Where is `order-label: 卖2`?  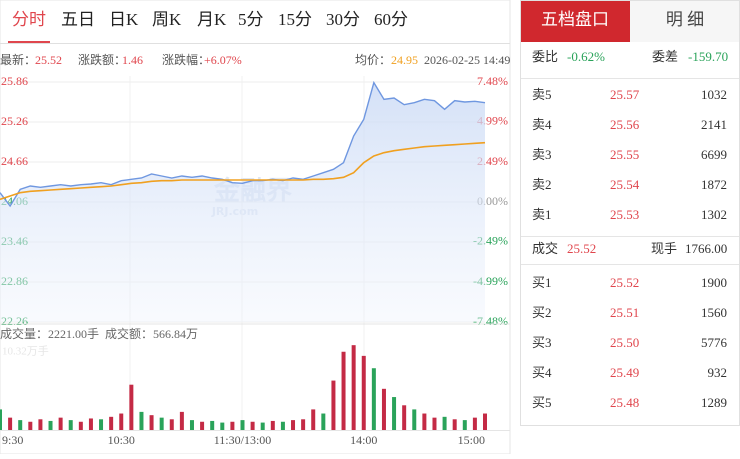
order-label: 卖2 is located at coordinates (542, 184).